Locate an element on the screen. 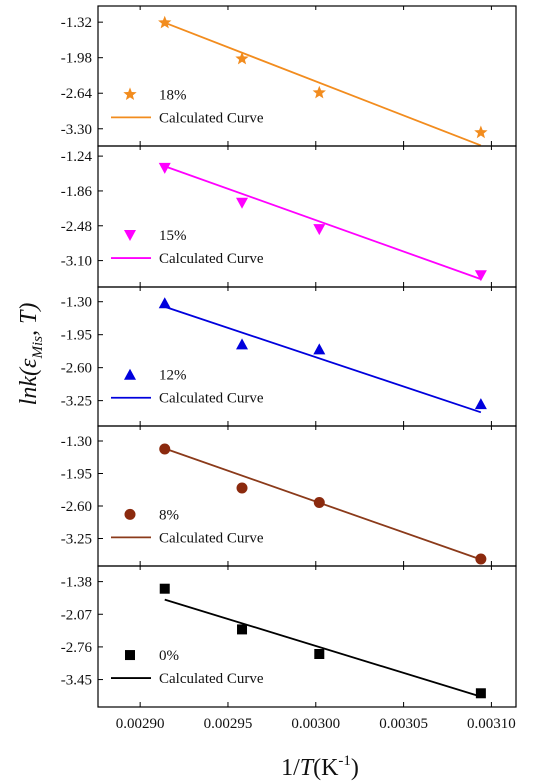  y-tick-label: -3.10 is located at coordinates (76, 262).